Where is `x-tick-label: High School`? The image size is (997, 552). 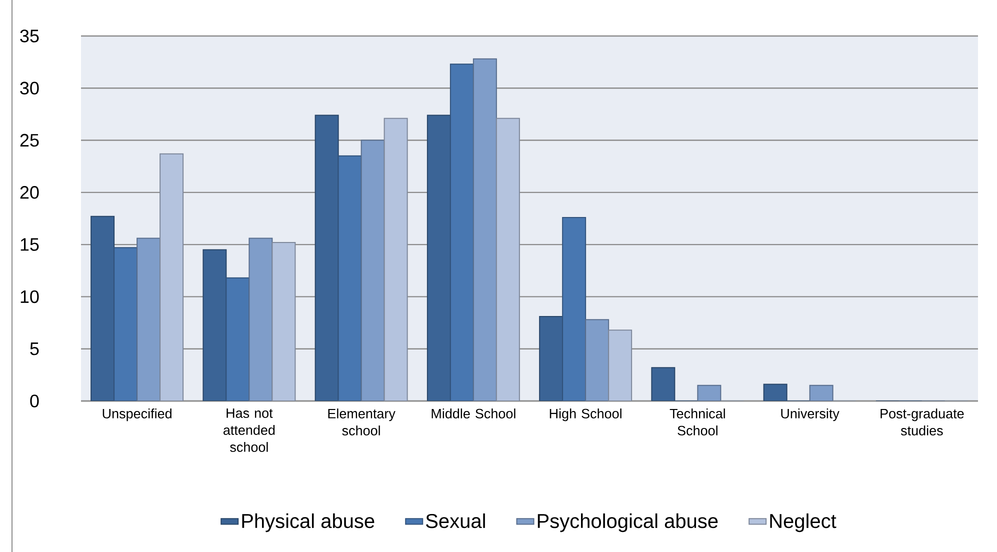 x-tick-label: High School is located at coordinates (586, 415).